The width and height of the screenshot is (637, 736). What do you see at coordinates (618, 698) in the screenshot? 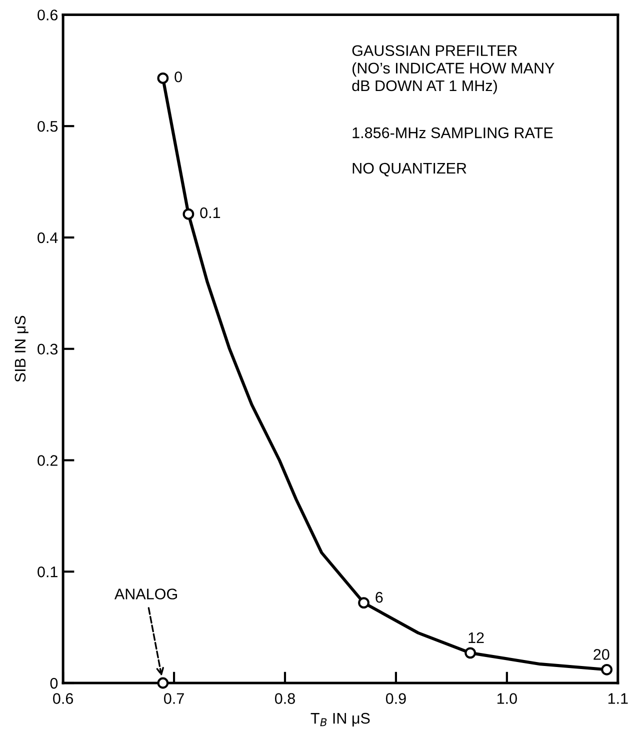
I see `x-tick-label: 1.1` at bounding box center [618, 698].